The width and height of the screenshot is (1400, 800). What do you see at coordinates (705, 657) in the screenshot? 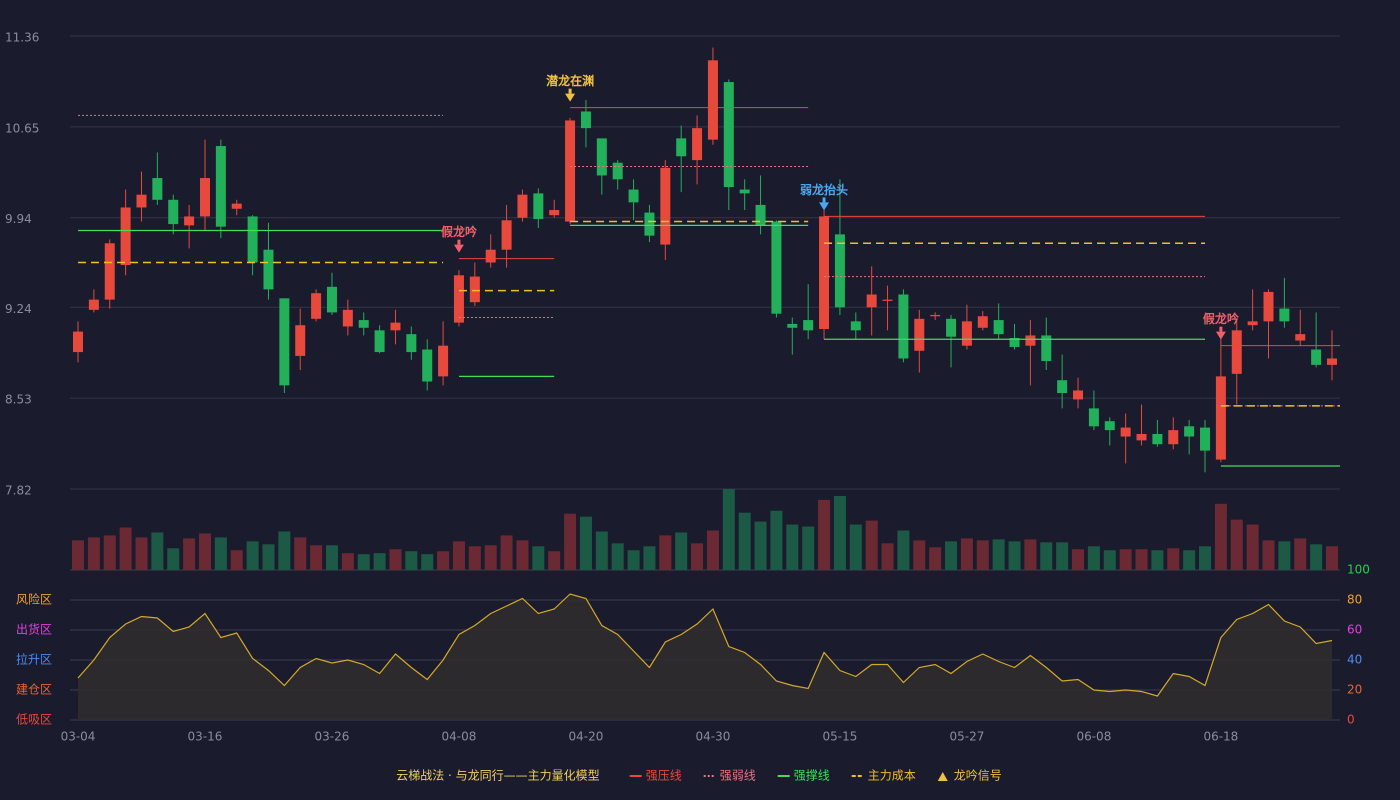
I see `osc-area` at bounding box center [705, 657].